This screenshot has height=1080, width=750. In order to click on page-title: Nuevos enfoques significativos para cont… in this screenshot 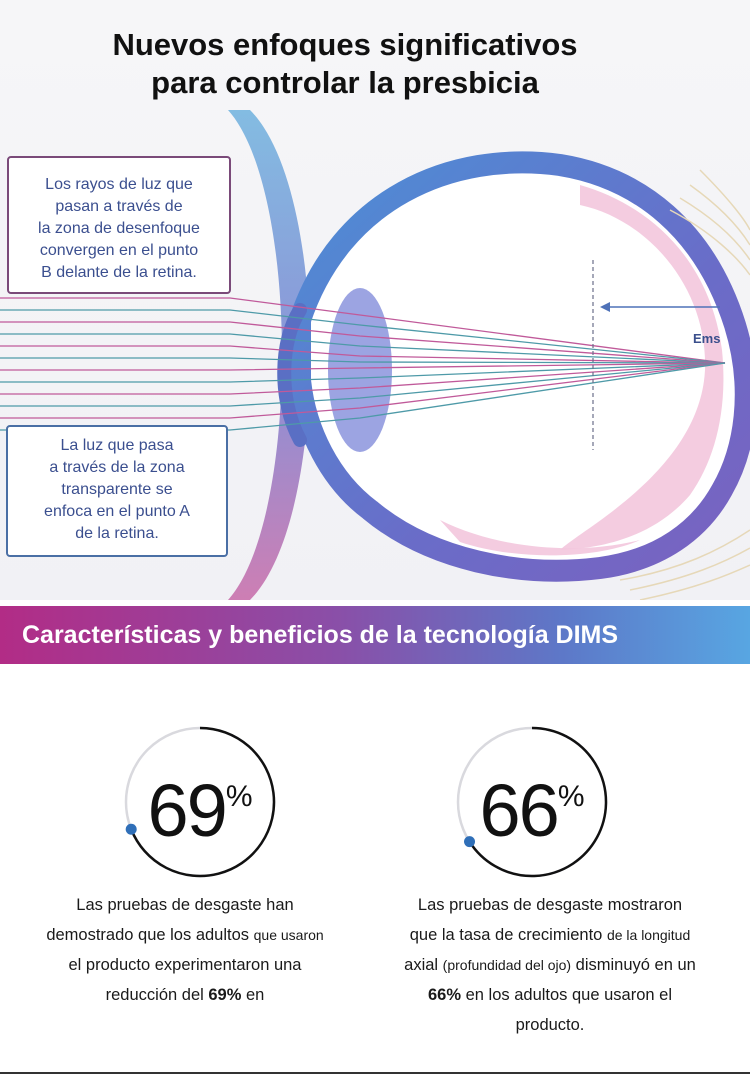, I will do `click(345, 64)`.